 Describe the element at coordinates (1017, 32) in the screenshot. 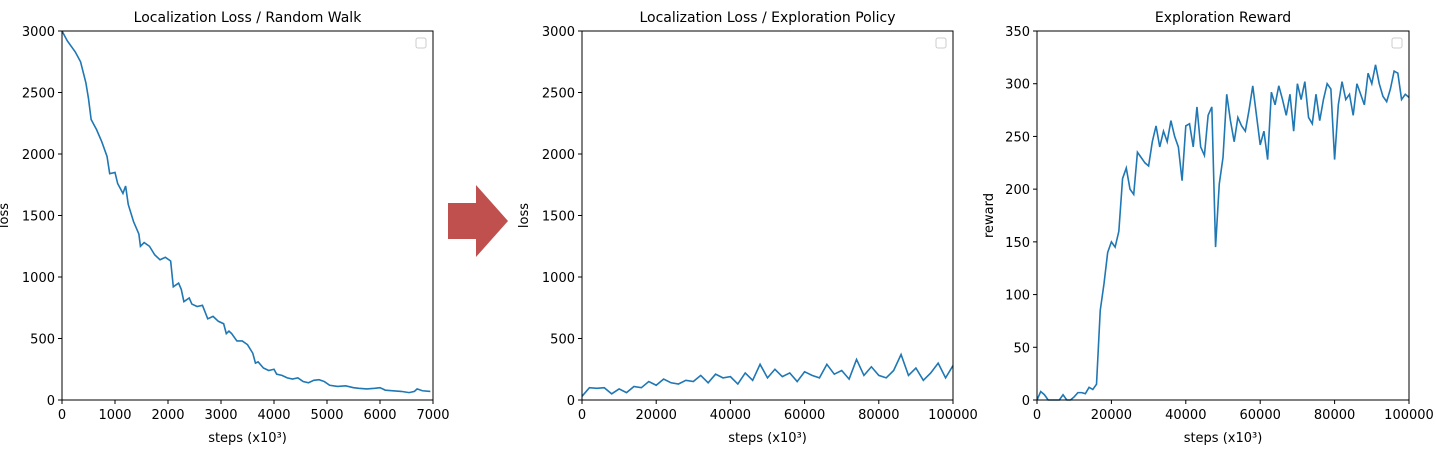

I see `y-tick-label: 350` at that location.